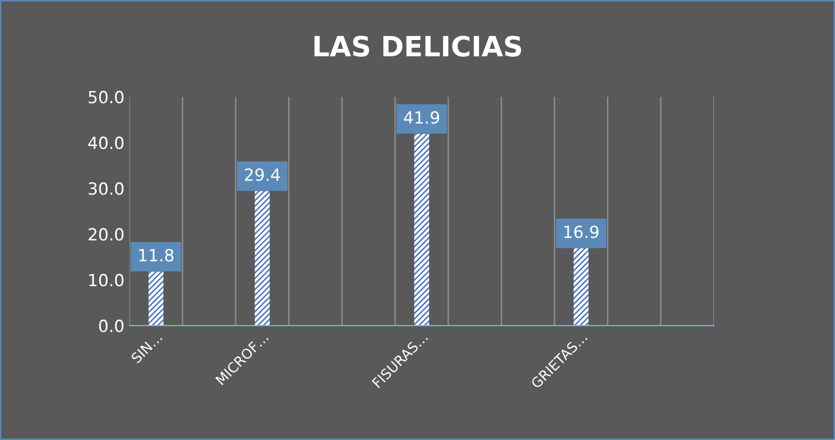  What do you see at coordinates (106, 280) in the screenshot?
I see `y-tick-label: 10.0` at bounding box center [106, 280].